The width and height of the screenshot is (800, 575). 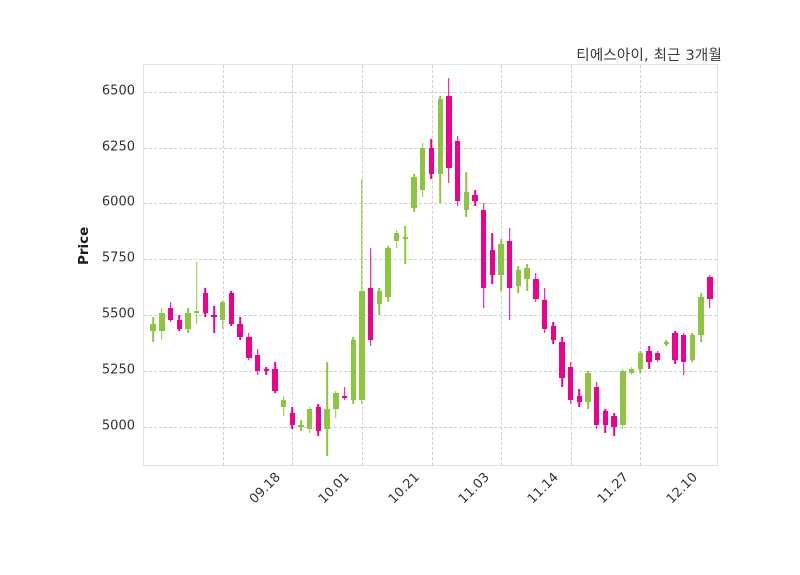 What do you see at coordinates (649, 56) in the screenshot?
I see `chart-title: 티에스아이, 최근 3개월` at bounding box center [649, 56].